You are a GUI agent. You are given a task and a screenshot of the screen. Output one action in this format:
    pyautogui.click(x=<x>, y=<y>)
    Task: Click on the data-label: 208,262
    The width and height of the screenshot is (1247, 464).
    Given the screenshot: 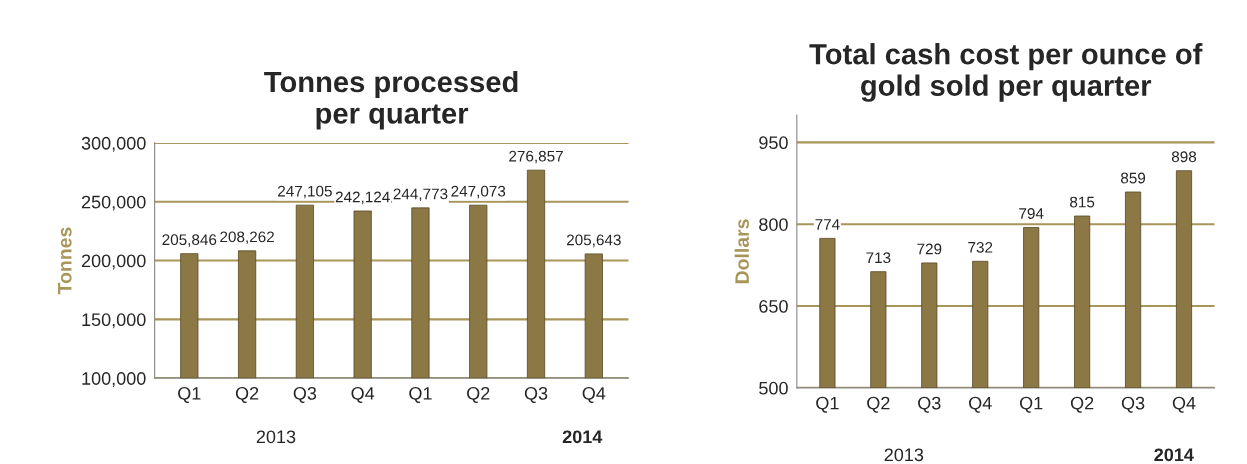 What is the action you would take?
    pyautogui.click(x=247, y=238)
    